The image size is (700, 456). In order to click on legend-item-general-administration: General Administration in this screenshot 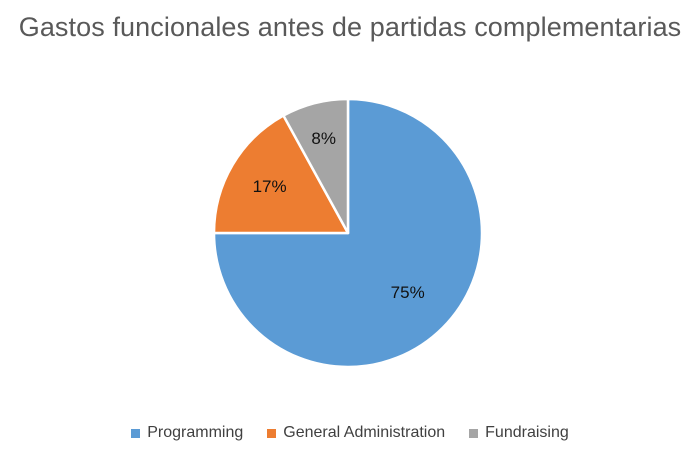, I will do `click(356, 433)`.